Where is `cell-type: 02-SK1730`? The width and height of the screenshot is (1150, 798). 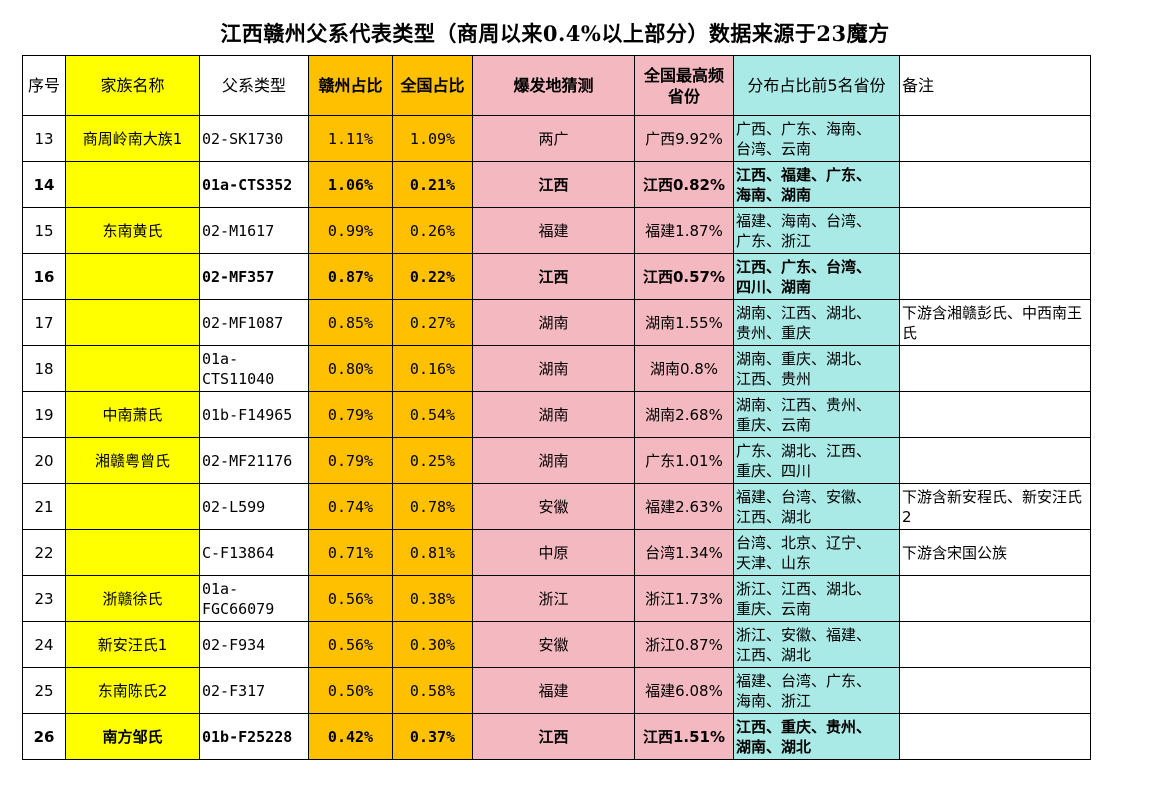
cell-type: 02-SK1730 is located at coordinates (254, 138).